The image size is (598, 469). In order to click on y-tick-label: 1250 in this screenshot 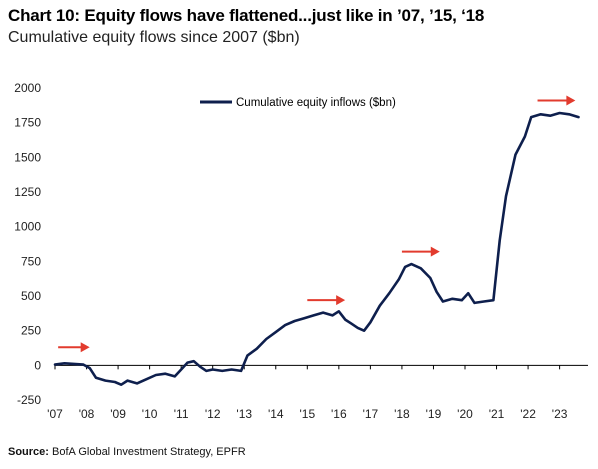, I will do `click(27, 192)`.